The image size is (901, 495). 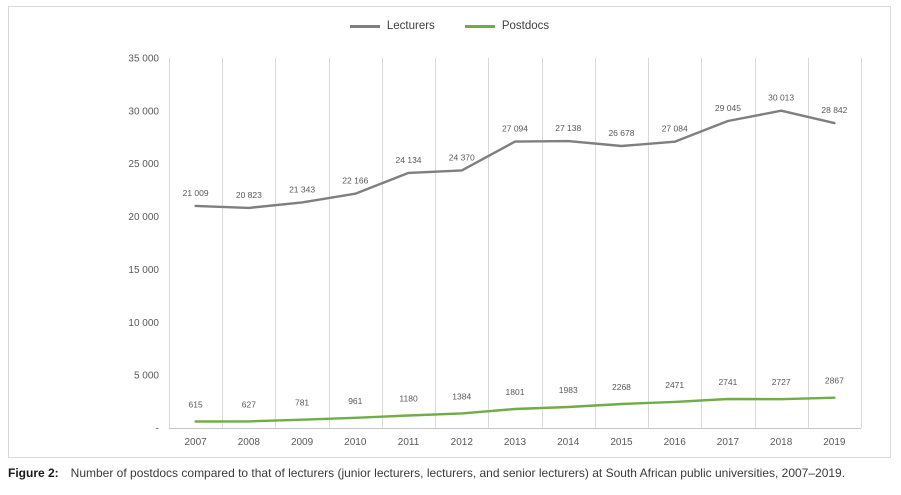 What do you see at coordinates (462, 442) in the screenshot?
I see `x-tick-label: 2012` at bounding box center [462, 442].